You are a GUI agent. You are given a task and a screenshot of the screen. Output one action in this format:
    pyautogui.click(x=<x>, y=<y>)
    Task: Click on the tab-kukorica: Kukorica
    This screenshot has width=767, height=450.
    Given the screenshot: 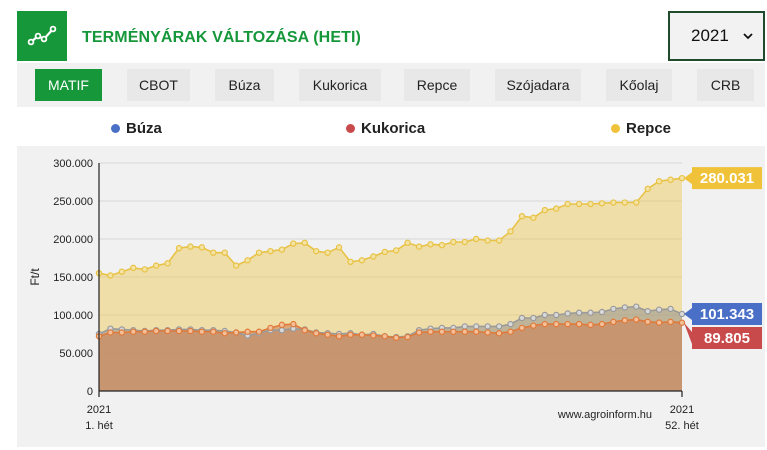 What is the action you would take?
    pyautogui.click(x=340, y=85)
    